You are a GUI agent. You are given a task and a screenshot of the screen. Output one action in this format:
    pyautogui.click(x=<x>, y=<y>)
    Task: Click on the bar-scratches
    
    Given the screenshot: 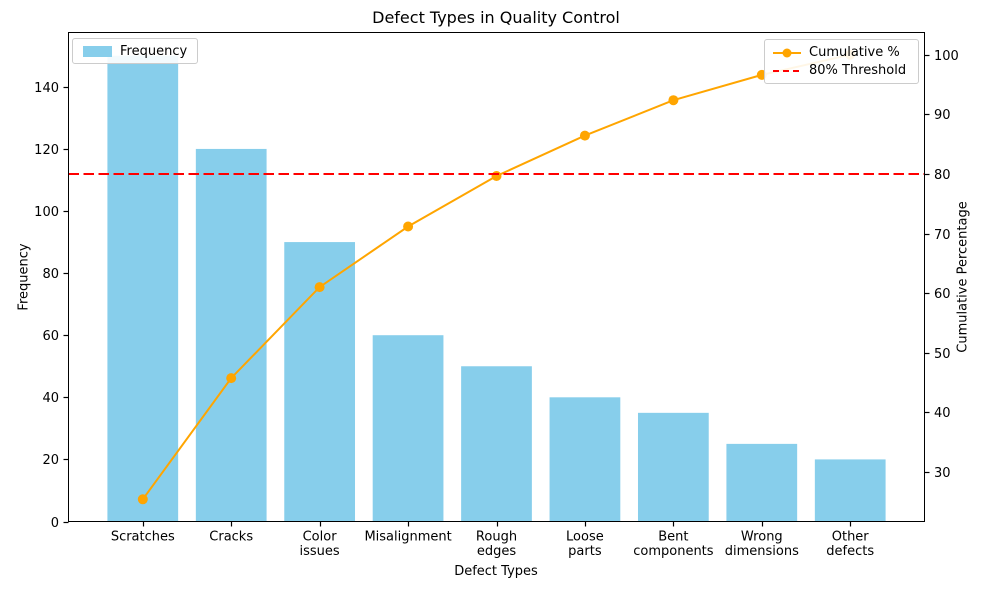 What is the action you would take?
    pyautogui.click(x=143, y=288)
    